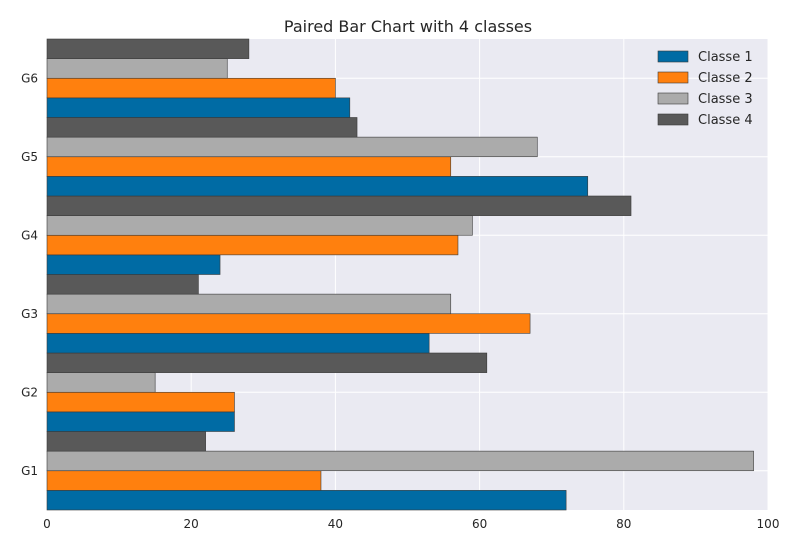  What do you see at coordinates (725, 78) in the screenshot?
I see `legend-label: Classe 2` at bounding box center [725, 78].